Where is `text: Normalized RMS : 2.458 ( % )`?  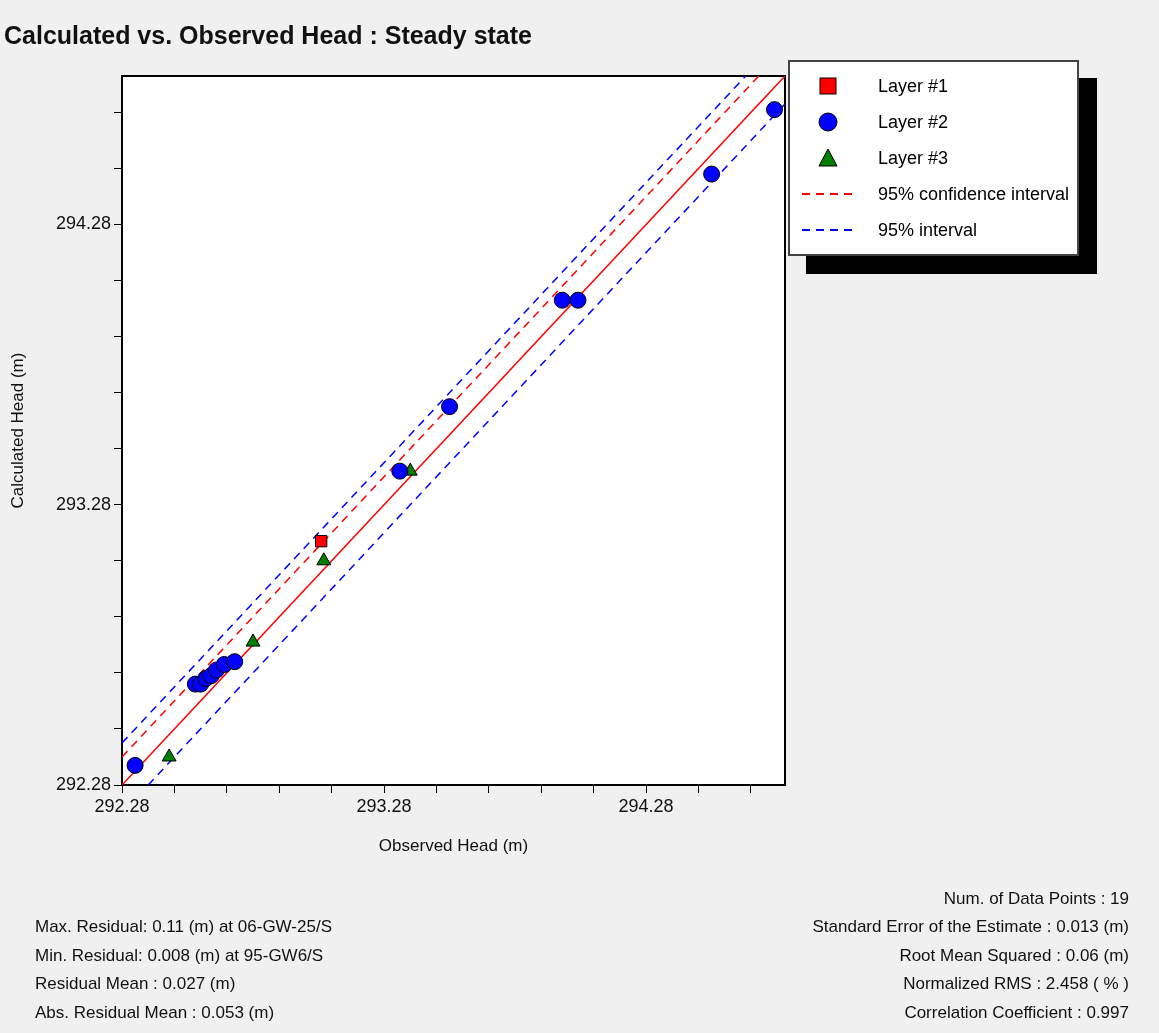 text: Normalized RMS : 2.458 ( % ) is located at coordinates (1015, 984).